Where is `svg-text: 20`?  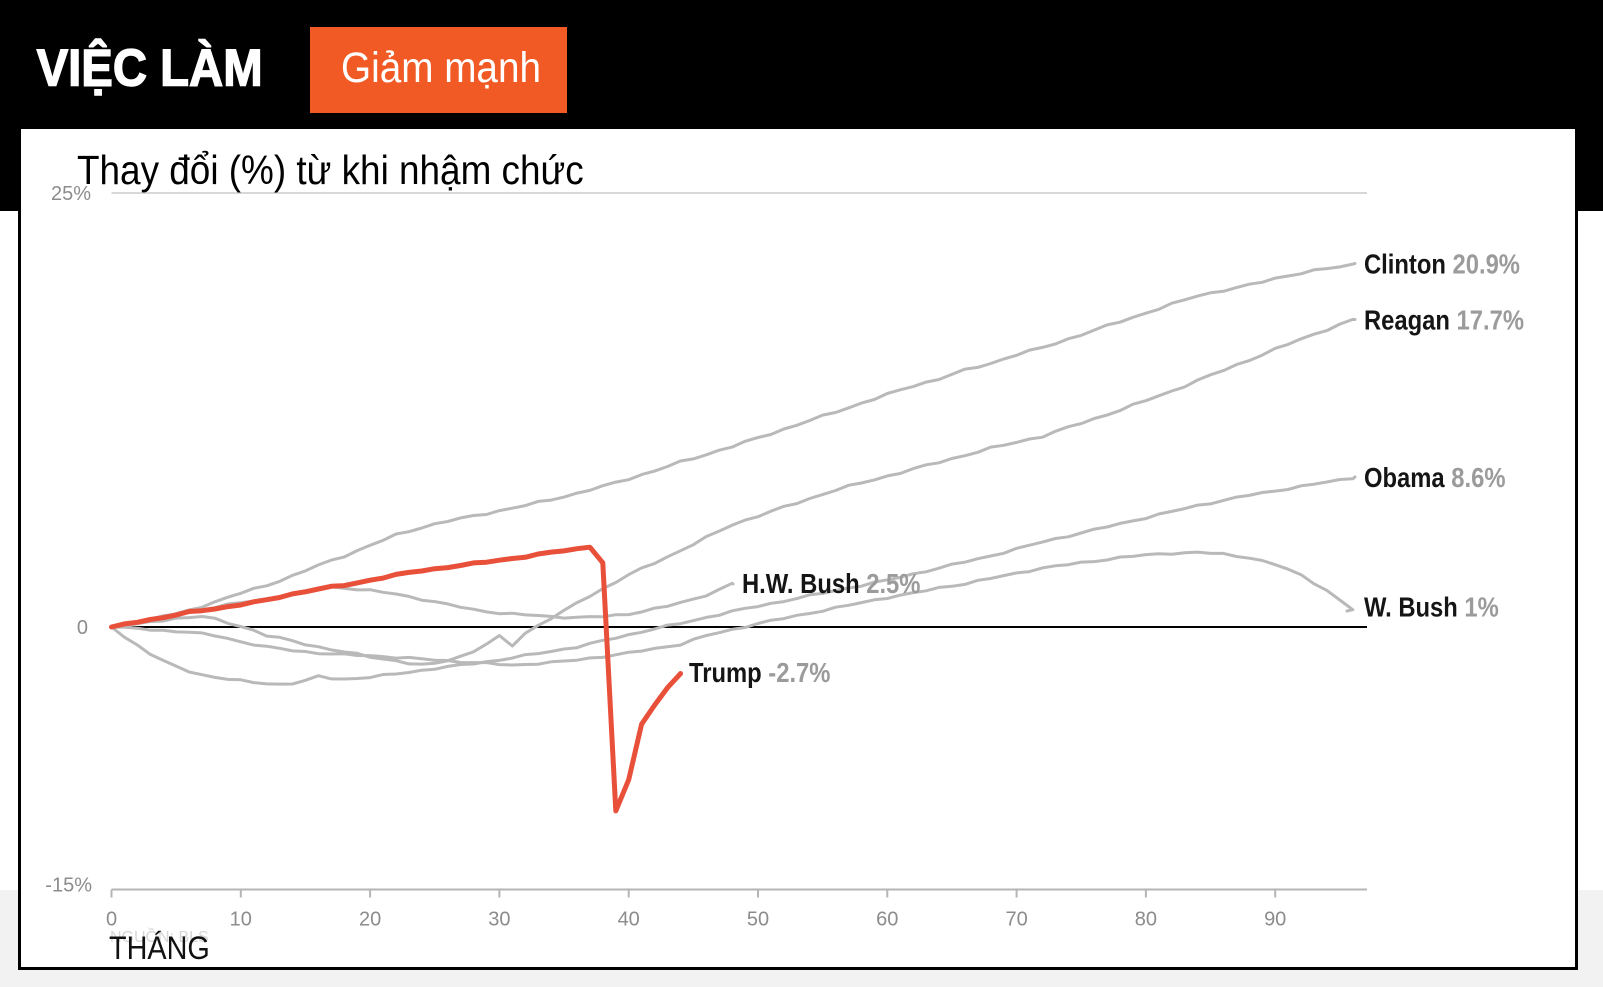 svg-text: 20 is located at coordinates (370, 920).